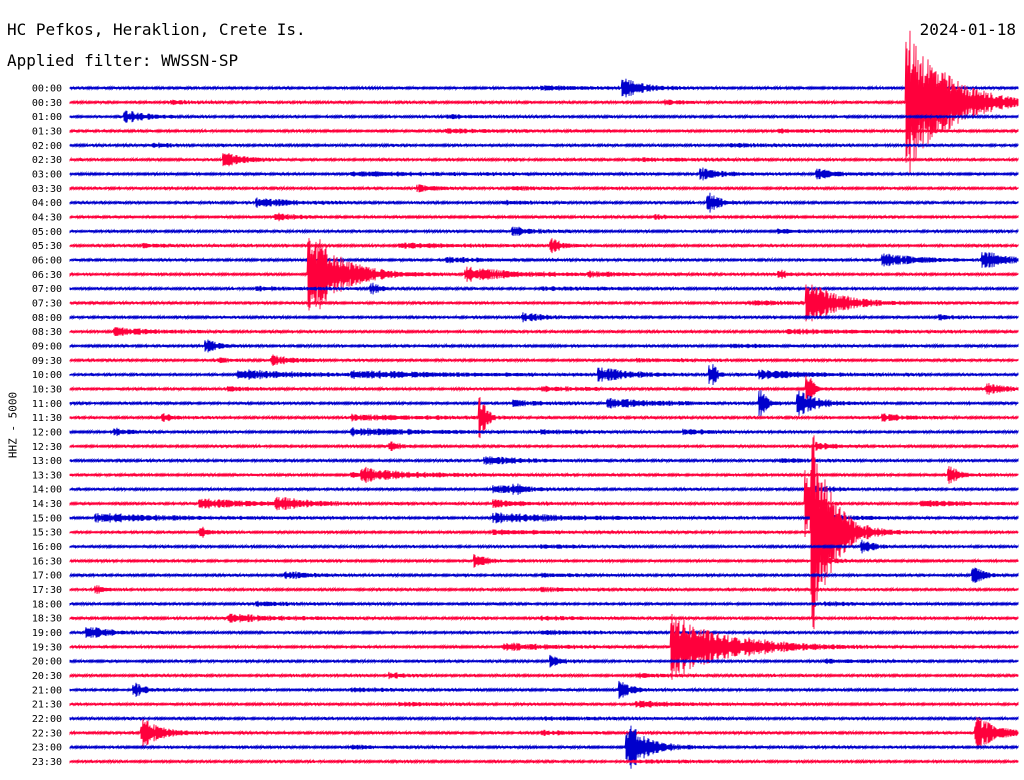 This screenshot has width=1024, height=780. What do you see at coordinates (47, 275) in the screenshot?
I see `time-label: 06:30` at bounding box center [47, 275].